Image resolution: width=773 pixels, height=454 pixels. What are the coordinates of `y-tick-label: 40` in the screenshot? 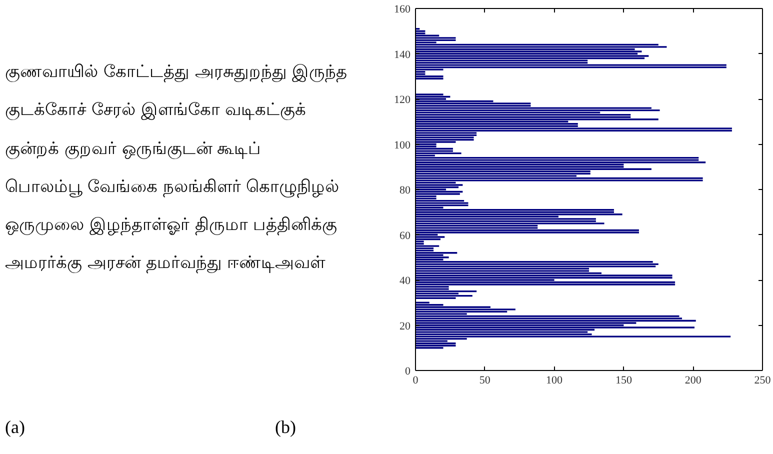 It's located at (405, 281).